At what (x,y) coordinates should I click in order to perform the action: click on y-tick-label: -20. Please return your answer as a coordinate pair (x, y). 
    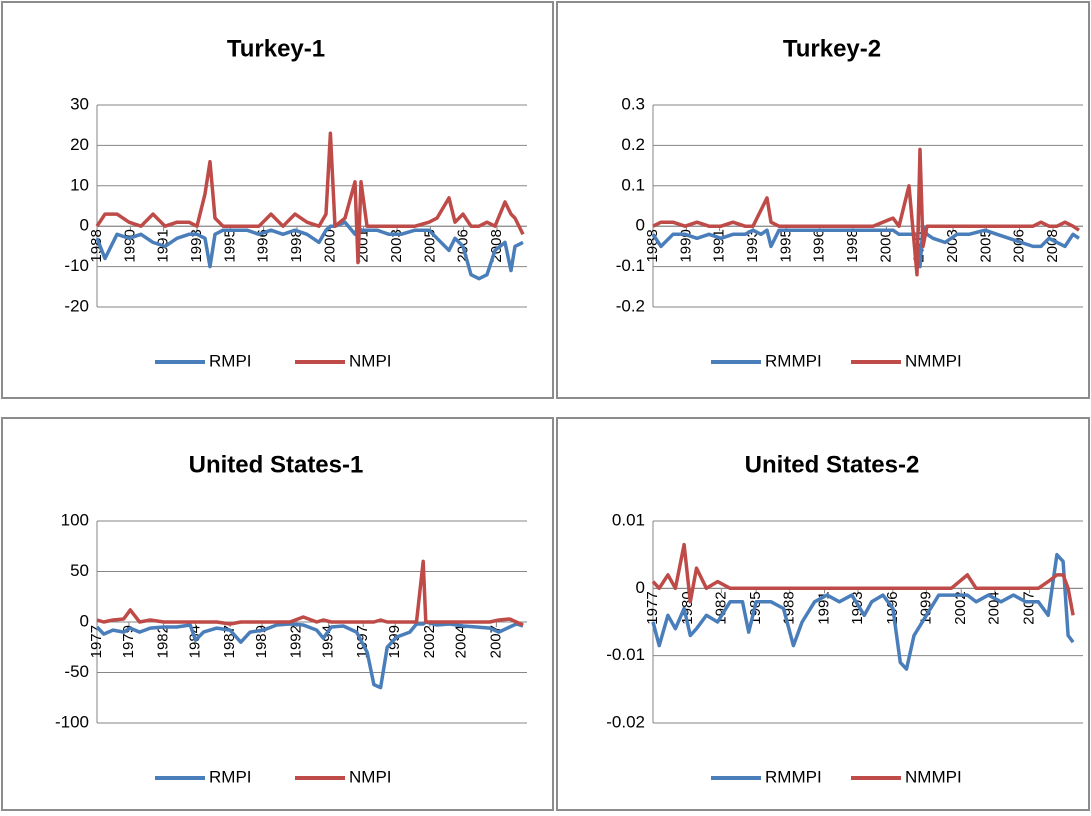
    Looking at the image, I should click on (76, 305).